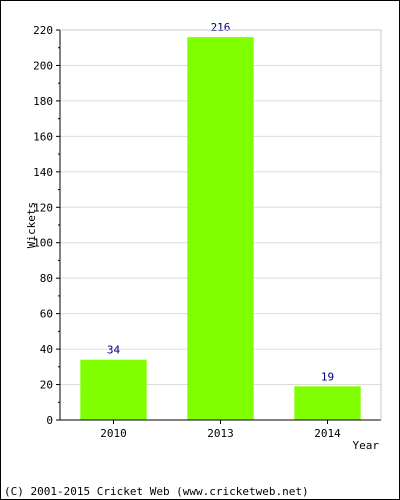  What do you see at coordinates (221, 27) in the screenshot?
I see `data-label-2013: 216` at bounding box center [221, 27].